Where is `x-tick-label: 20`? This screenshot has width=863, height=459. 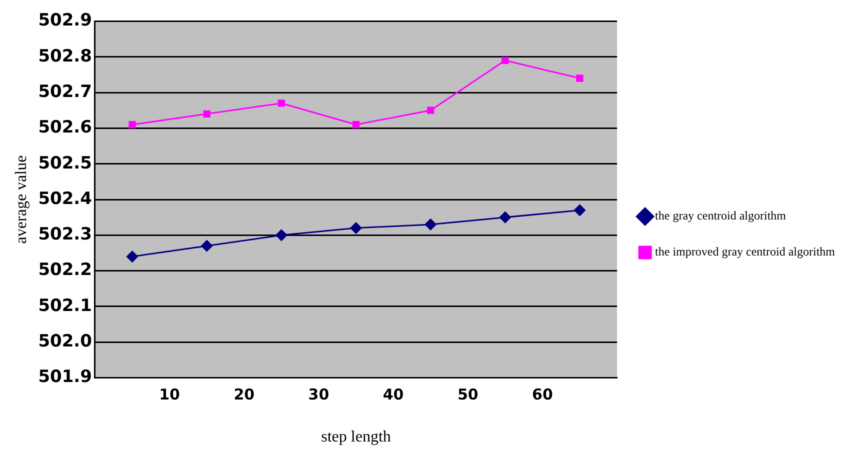
x-tick-label: 20 is located at coordinates (244, 395).